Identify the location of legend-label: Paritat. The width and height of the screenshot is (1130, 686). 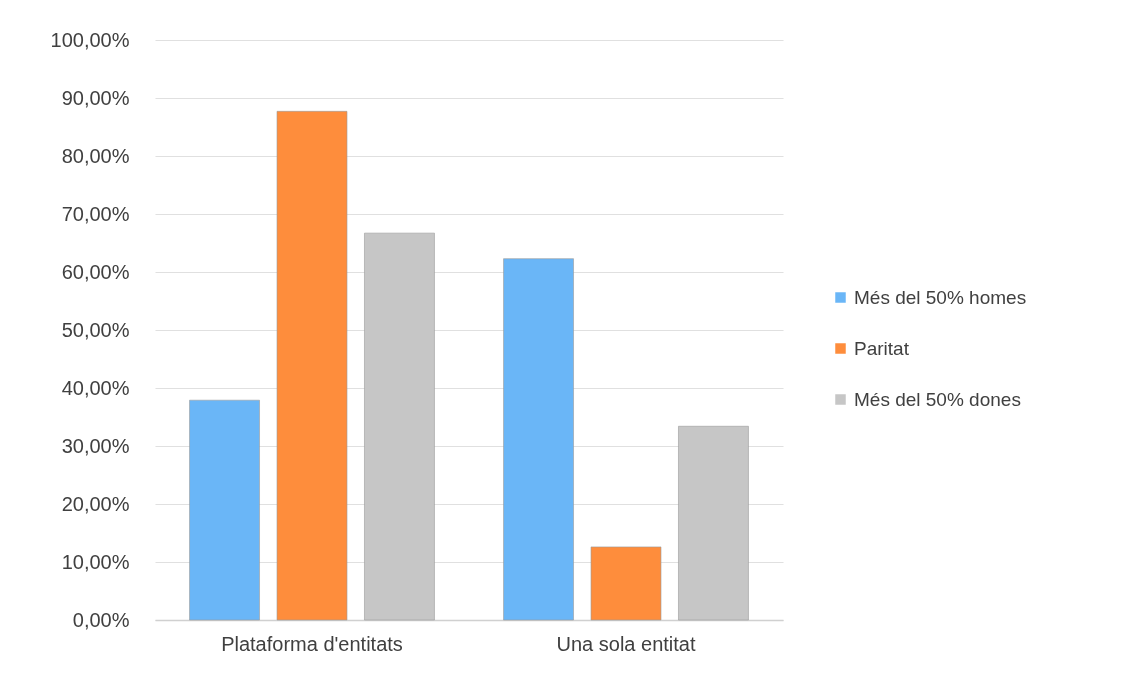
(882, 348).